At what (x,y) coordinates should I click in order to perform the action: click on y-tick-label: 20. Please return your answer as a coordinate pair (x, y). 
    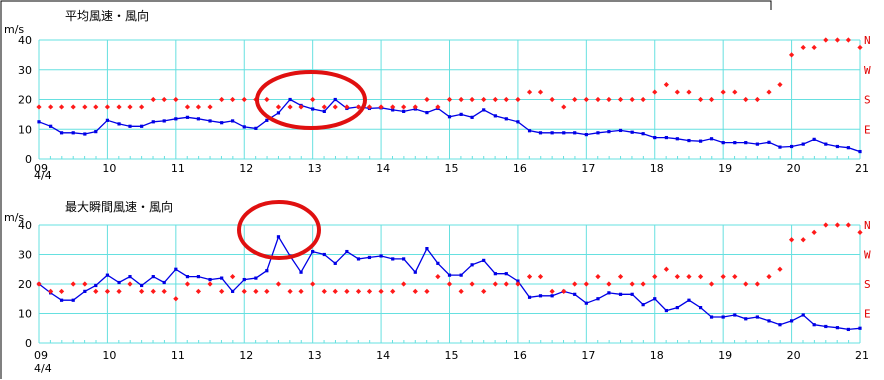
    Looking at the image, I should click on (25, 284).